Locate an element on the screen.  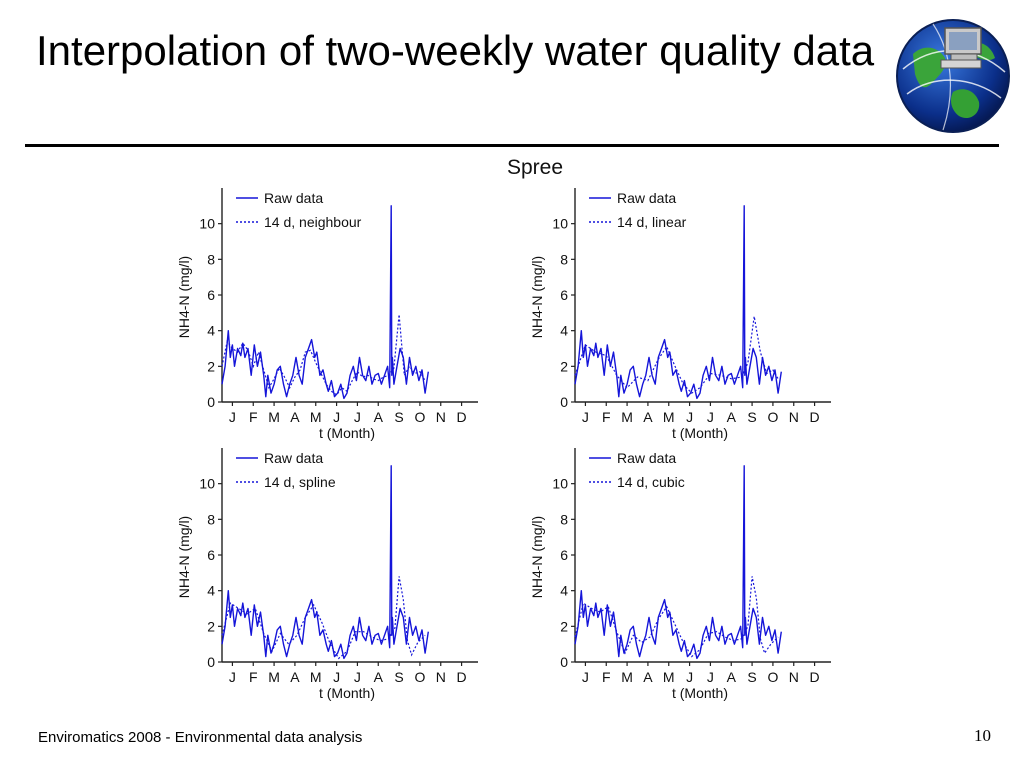
globe-computer-icon is located at coordinates (953, 74).